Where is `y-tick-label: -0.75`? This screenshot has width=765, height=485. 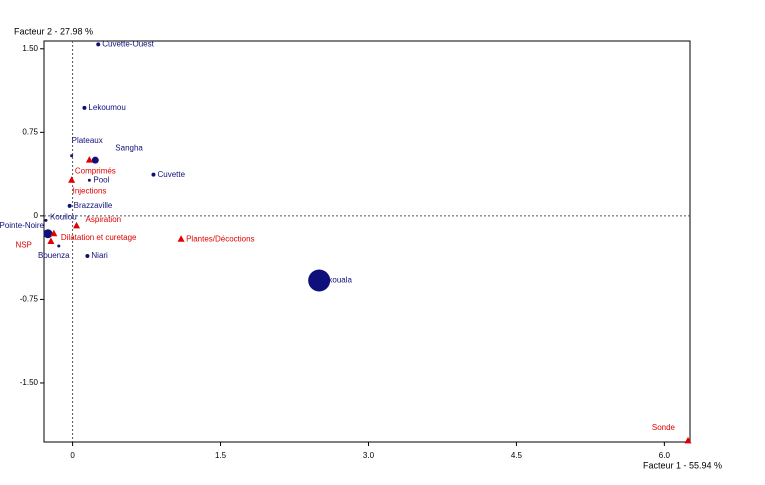
y-tick-label: -0.75 is located at coordinates (29, 299).